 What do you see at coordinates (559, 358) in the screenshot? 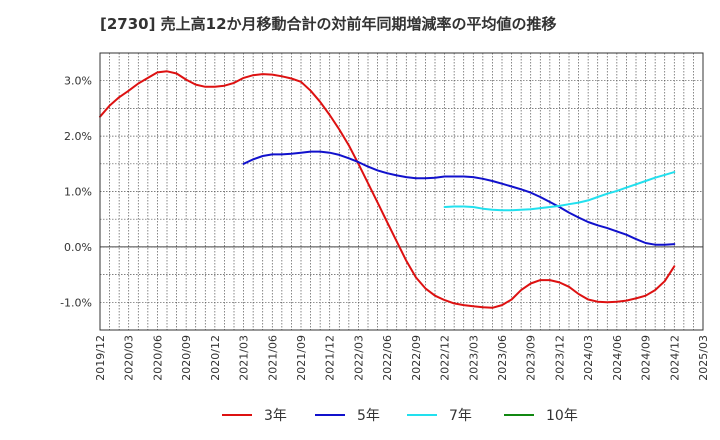
I see `x-tick-label: 2023/12` at bounding box center [559, 358].